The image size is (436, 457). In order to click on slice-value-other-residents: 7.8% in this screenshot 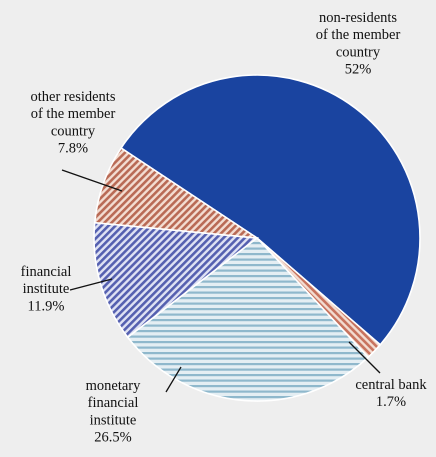, I will do `click(73, 149)`.